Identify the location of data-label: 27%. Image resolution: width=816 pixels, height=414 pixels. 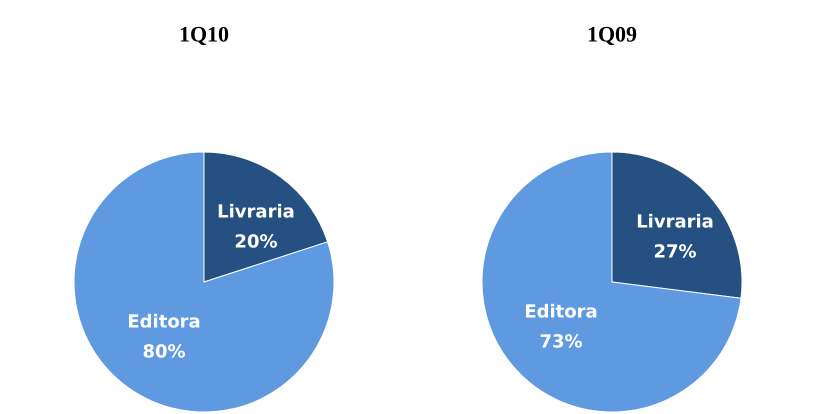
(675, 252).